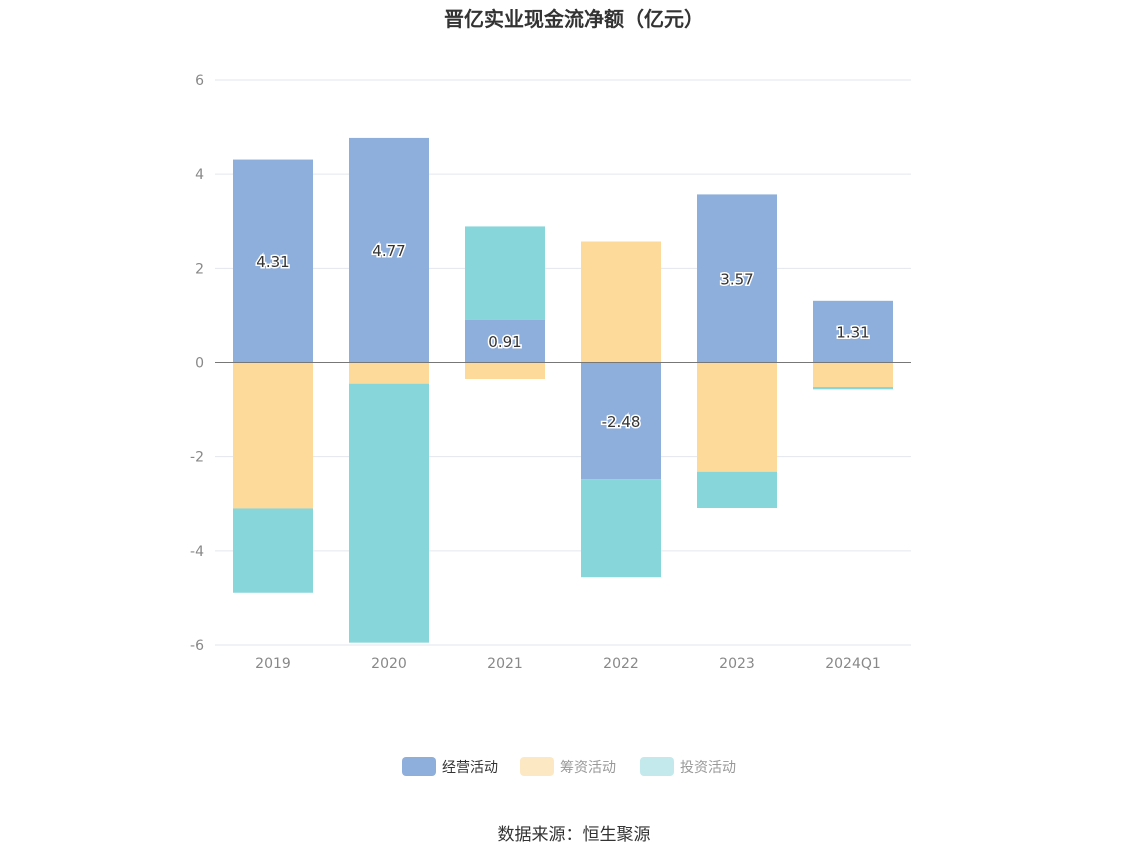  I want to click on legend: 经营活动 筹资活动 投资活动, so click(569, 766).